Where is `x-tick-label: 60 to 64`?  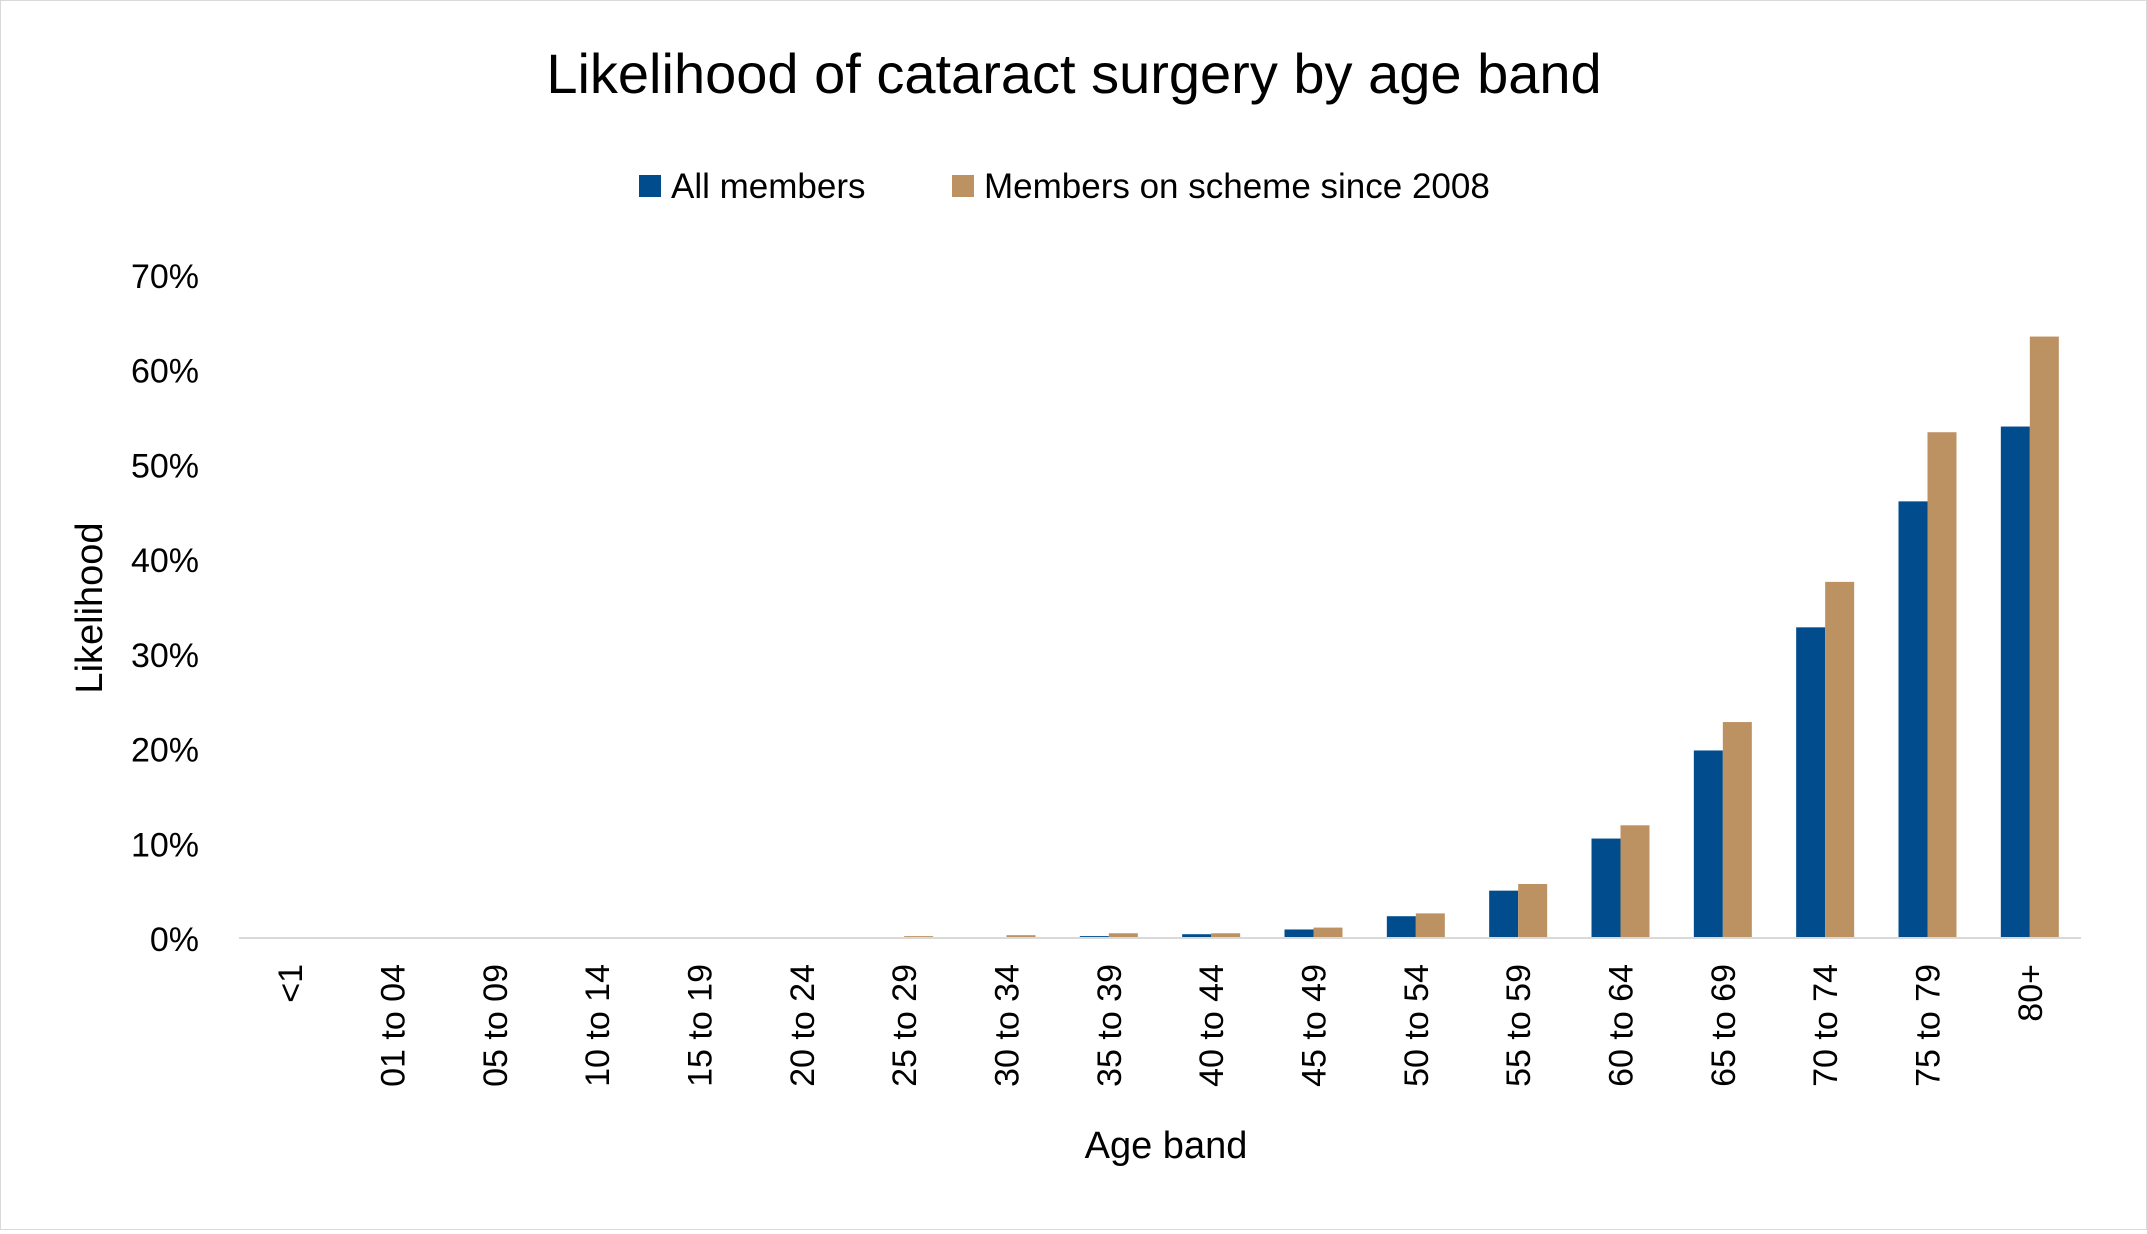
x-tick-label: 60 to 64 is located at coordinates (1622, 1025).